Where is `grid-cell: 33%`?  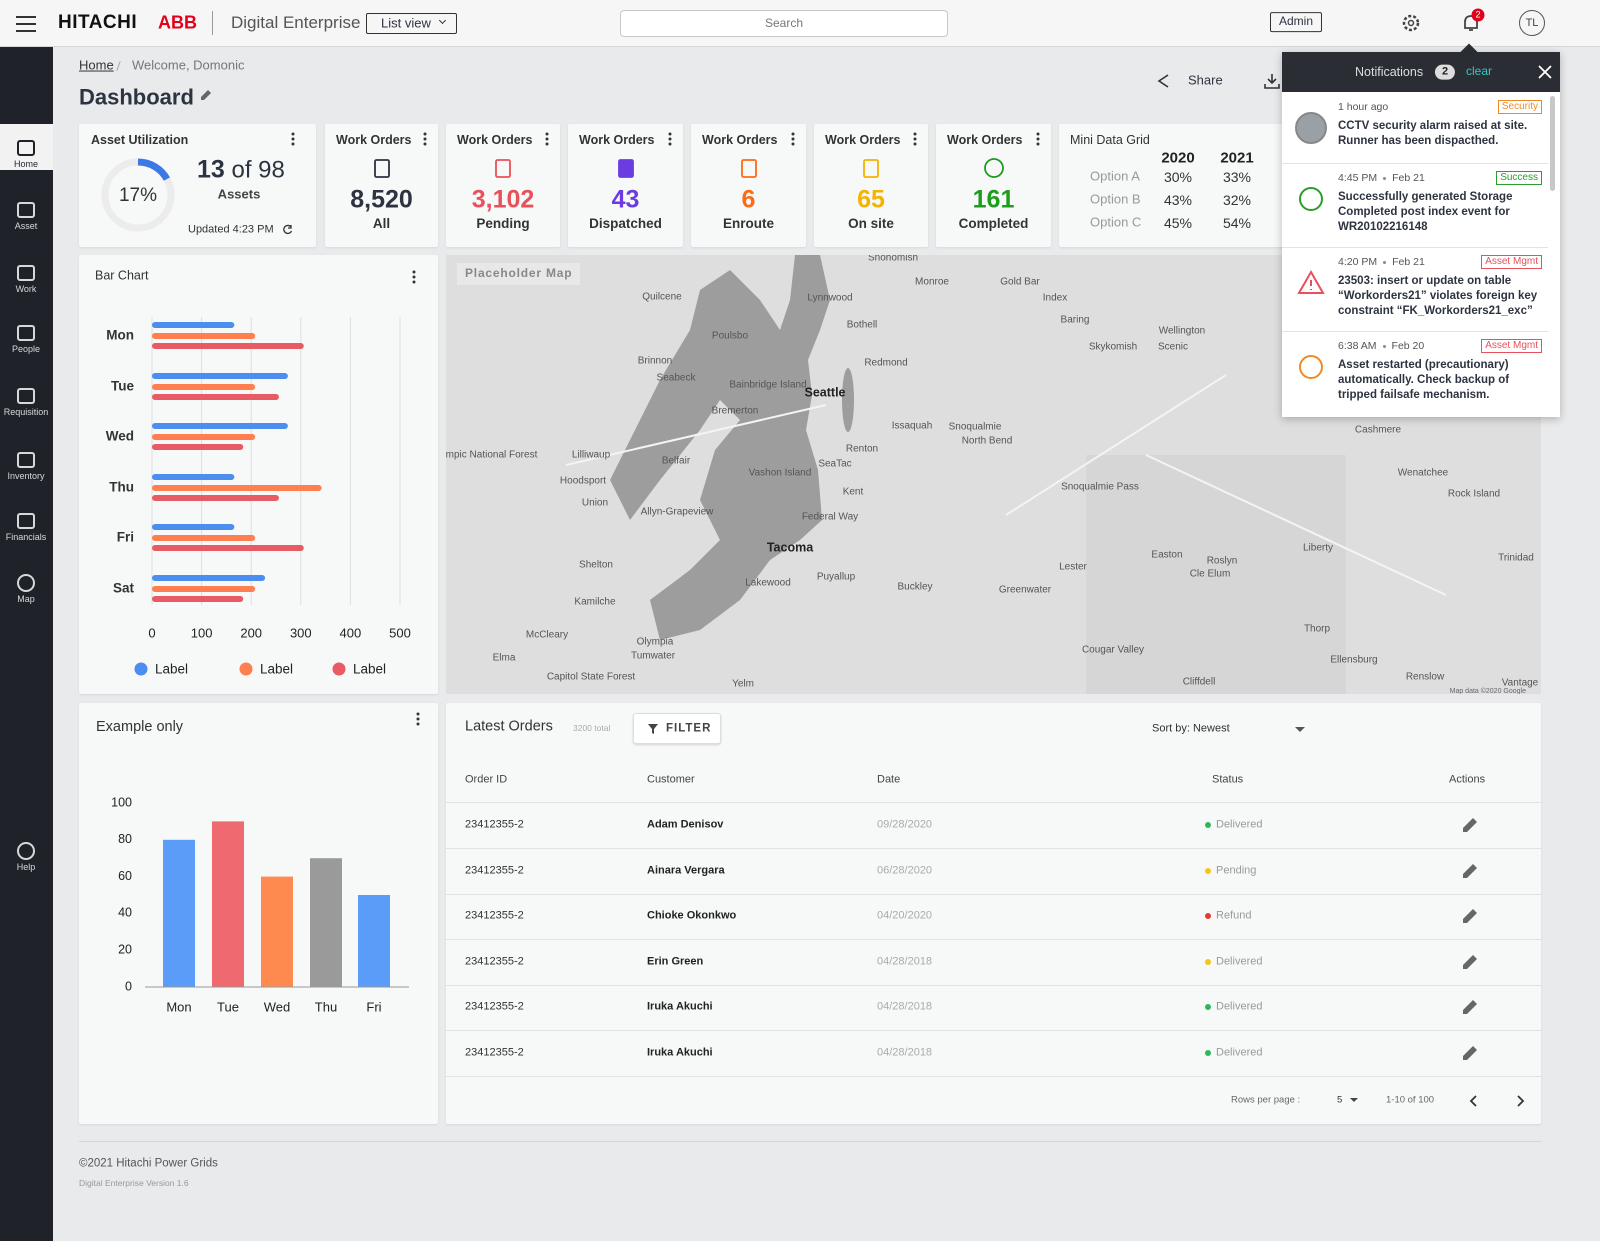 grid-cell: 33% is located at coordinates (1237, 176).